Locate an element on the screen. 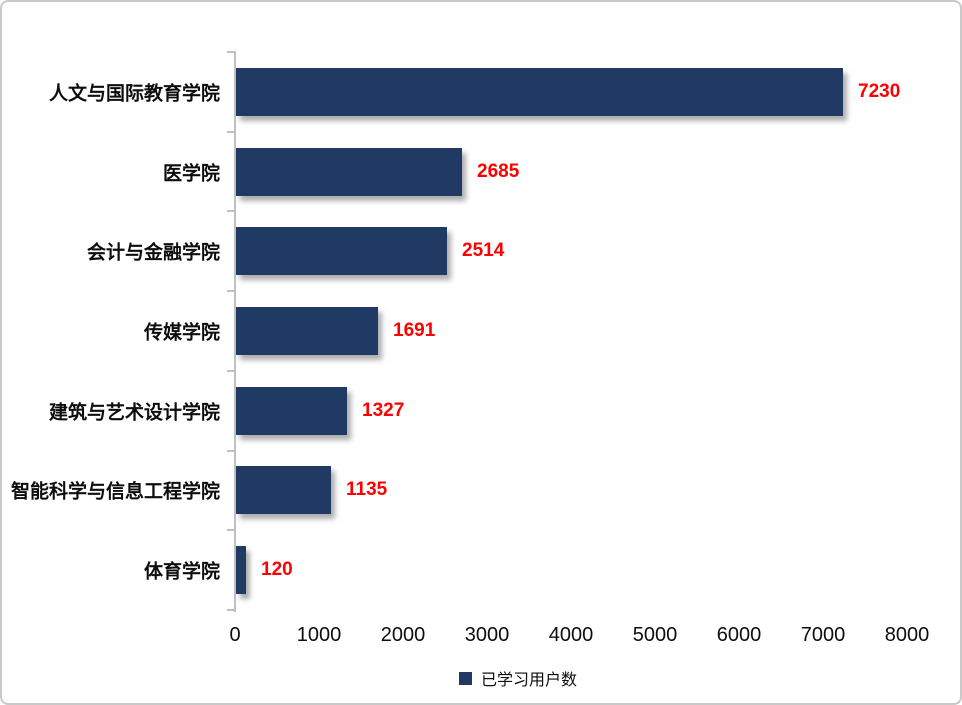  legend-label: 已学习用户数 is located at coordinates (529, 680).